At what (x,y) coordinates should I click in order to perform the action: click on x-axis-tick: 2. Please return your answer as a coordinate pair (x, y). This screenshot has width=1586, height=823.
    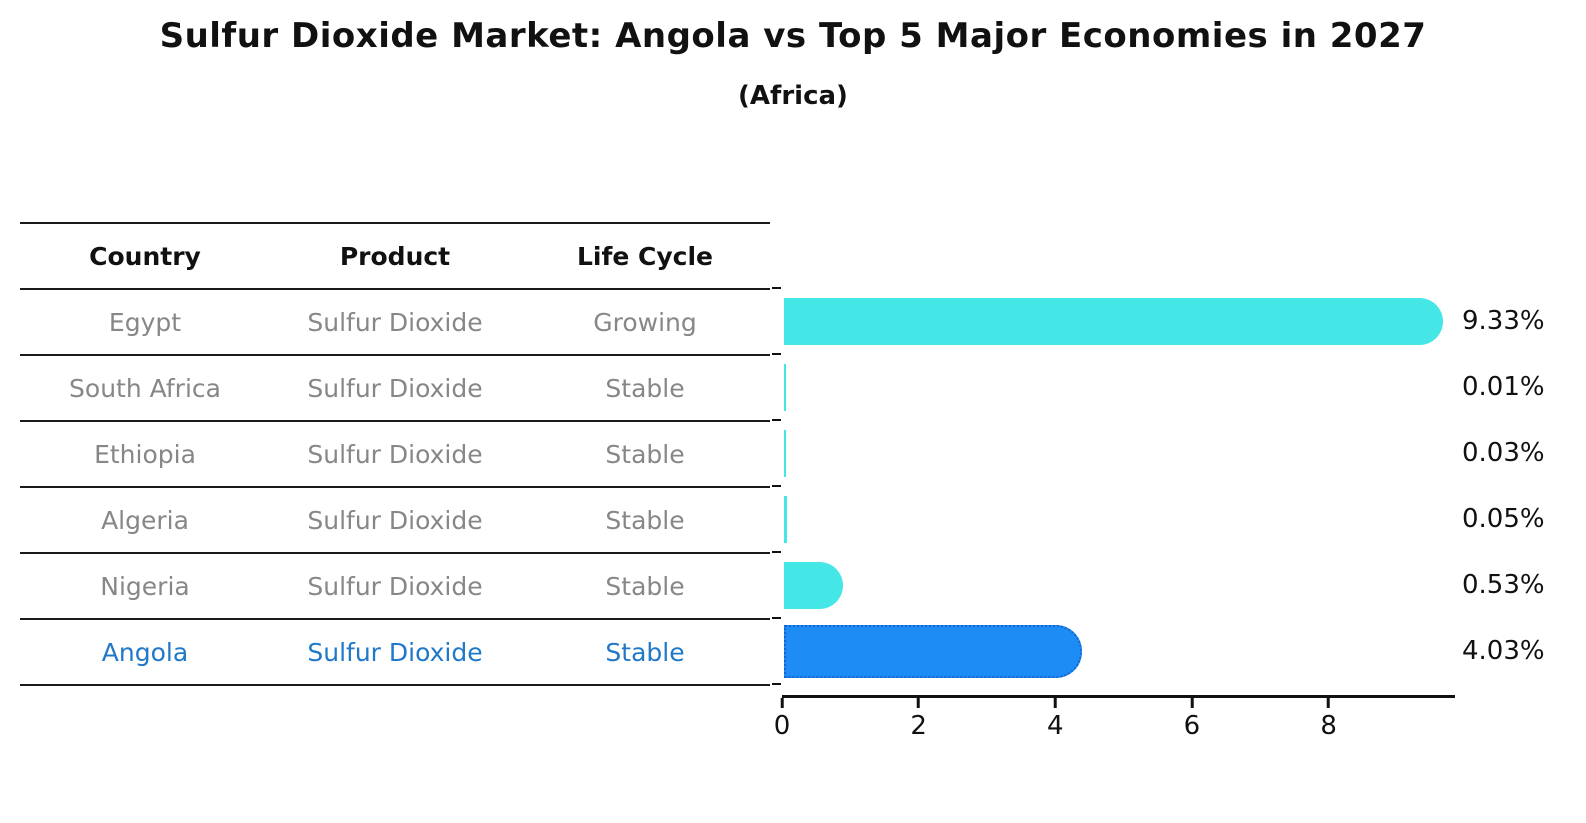
    Looking at the image, I should click on (918, 719).